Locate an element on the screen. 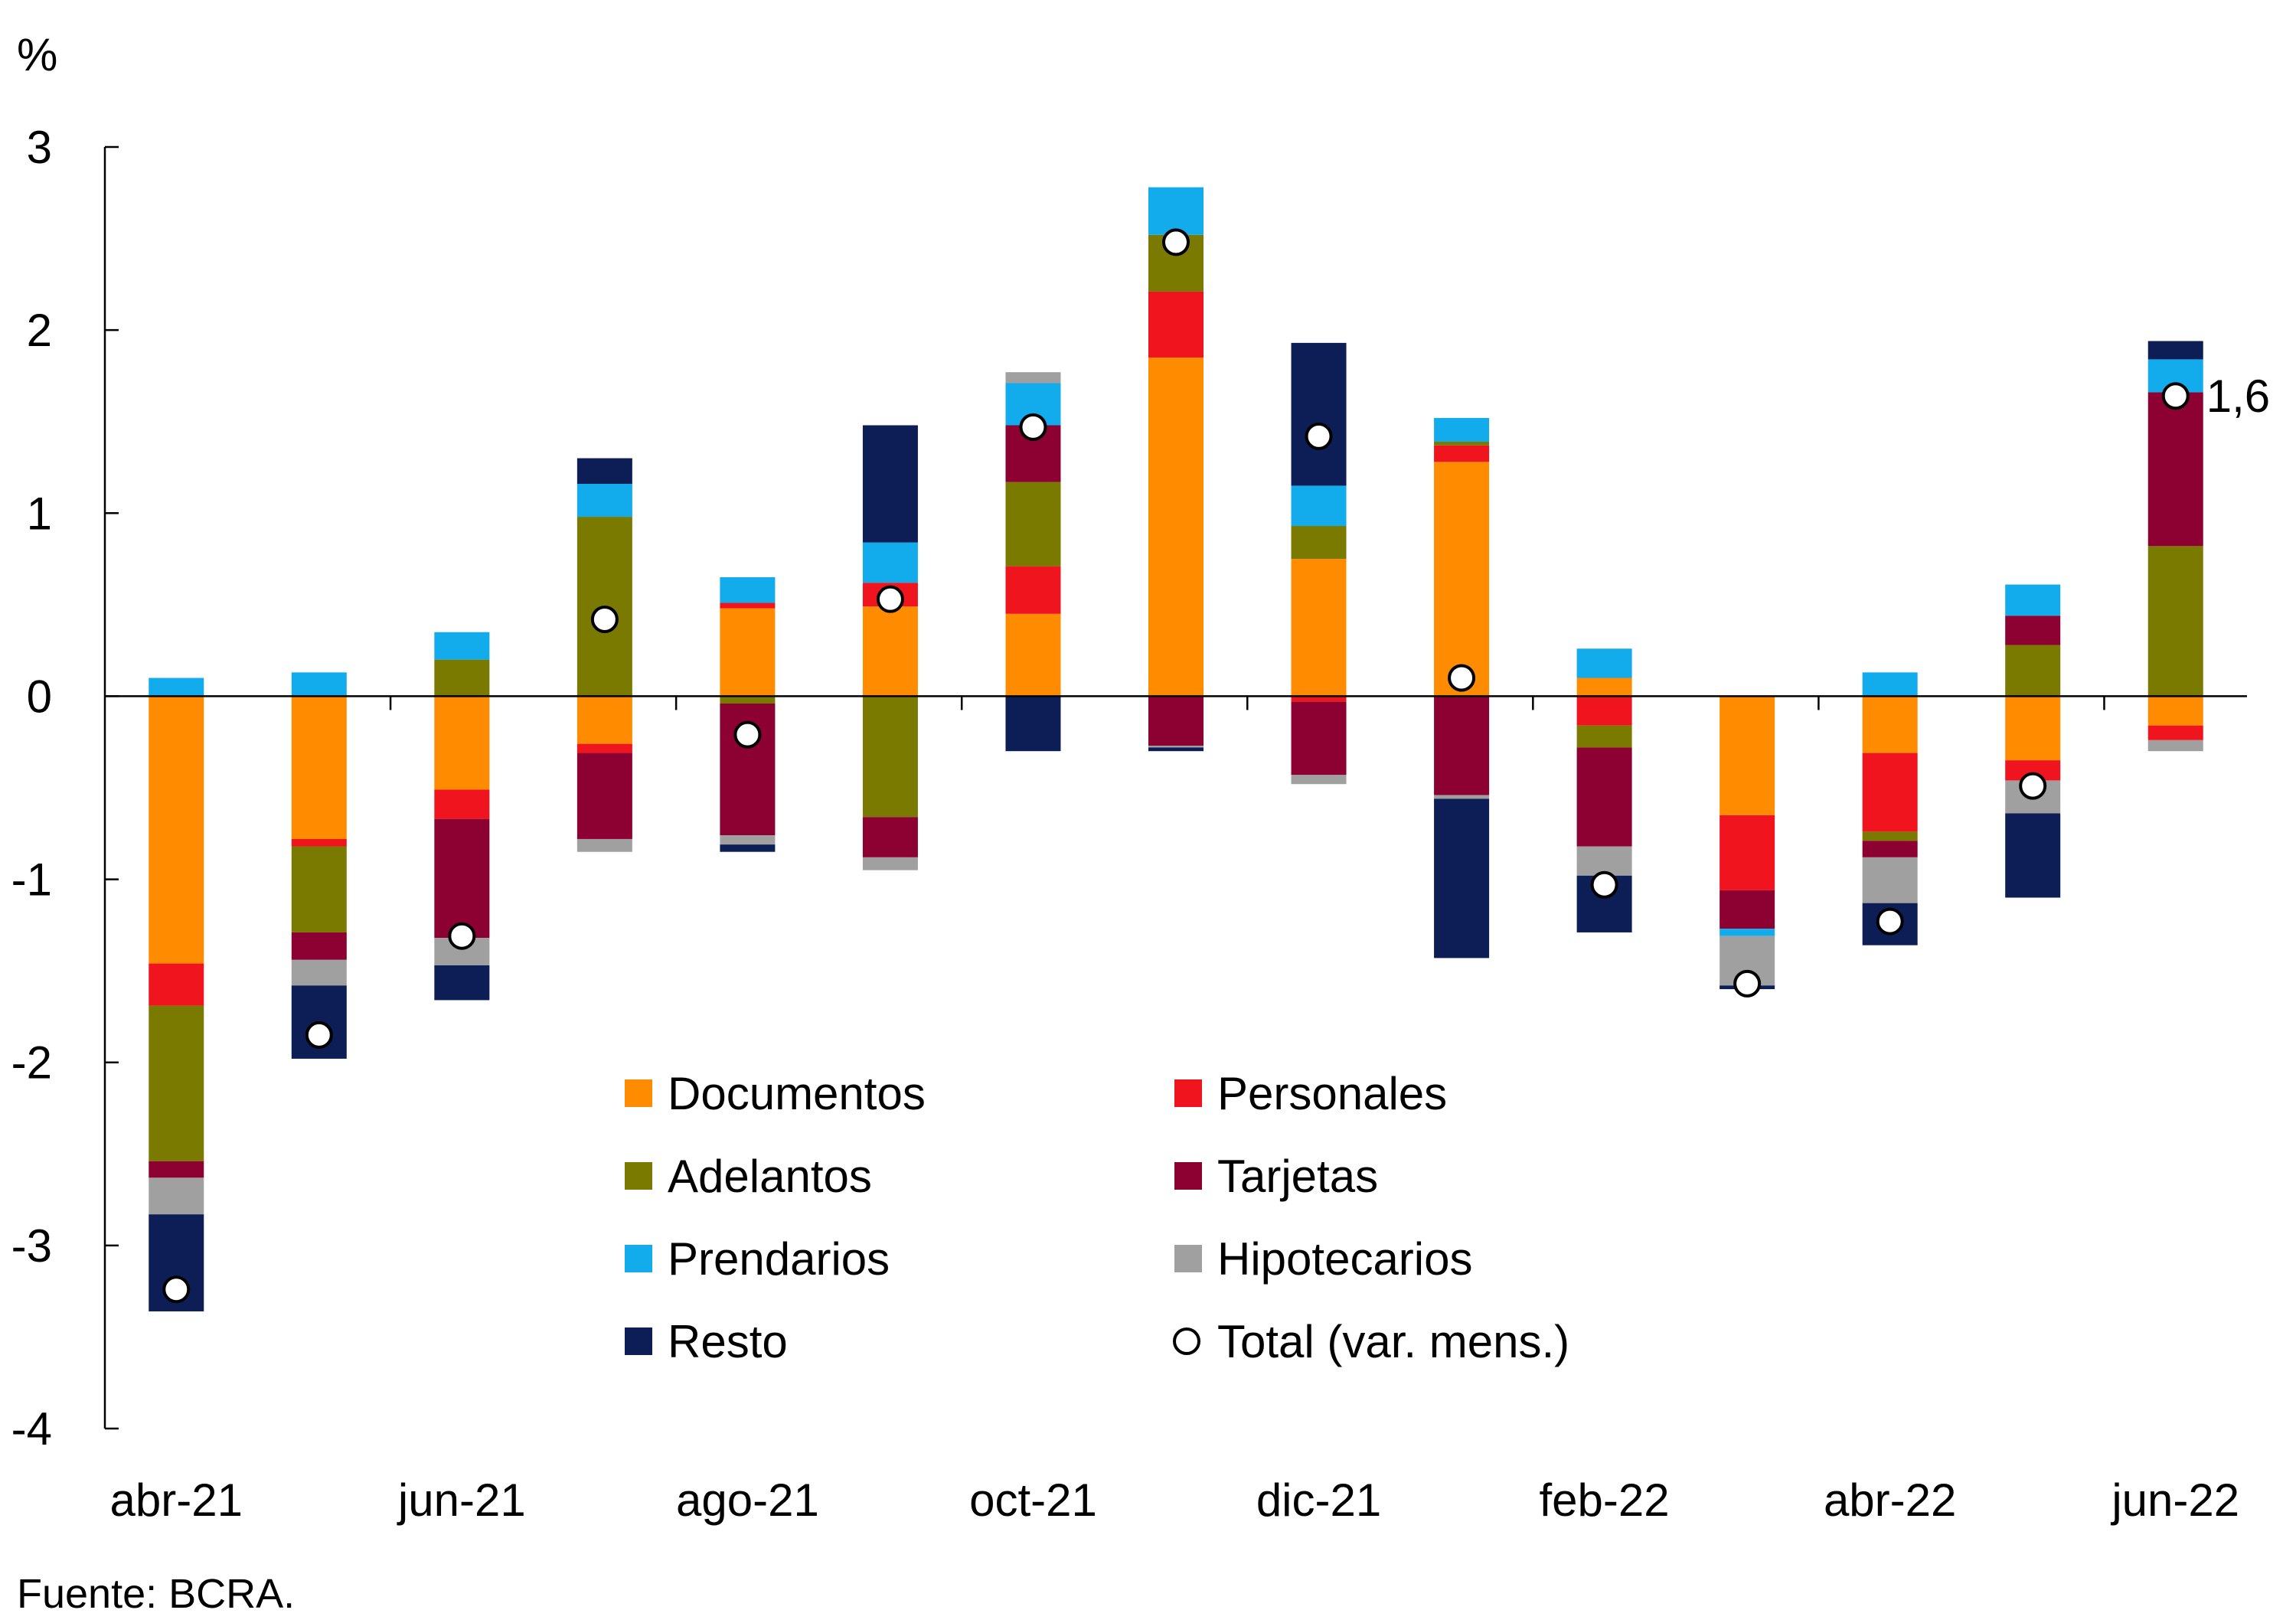  legend-label: Prendarios is located at coordinates (779, 1259).